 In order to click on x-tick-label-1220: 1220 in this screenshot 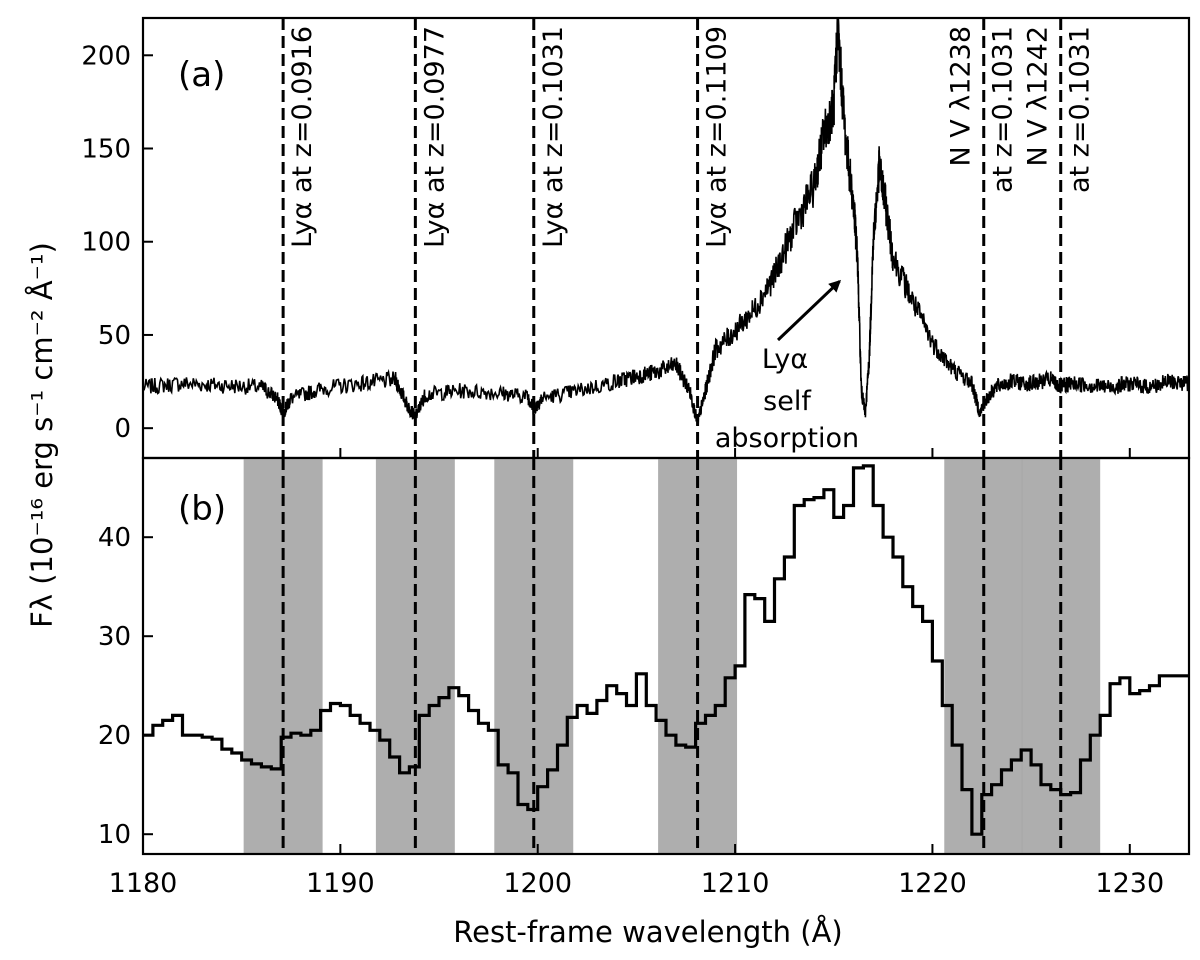, I will do `click(932, 883)`.